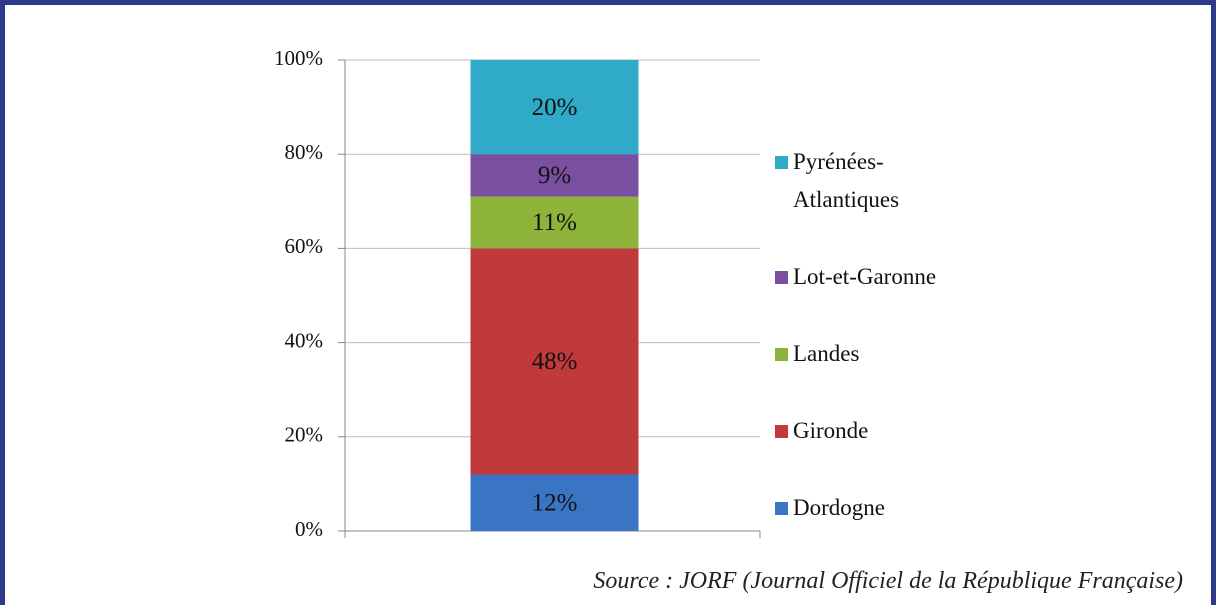  Describe the element at coordinates (304, 435) in the screenshot. I see `y-tick-label: 20%` at that location.